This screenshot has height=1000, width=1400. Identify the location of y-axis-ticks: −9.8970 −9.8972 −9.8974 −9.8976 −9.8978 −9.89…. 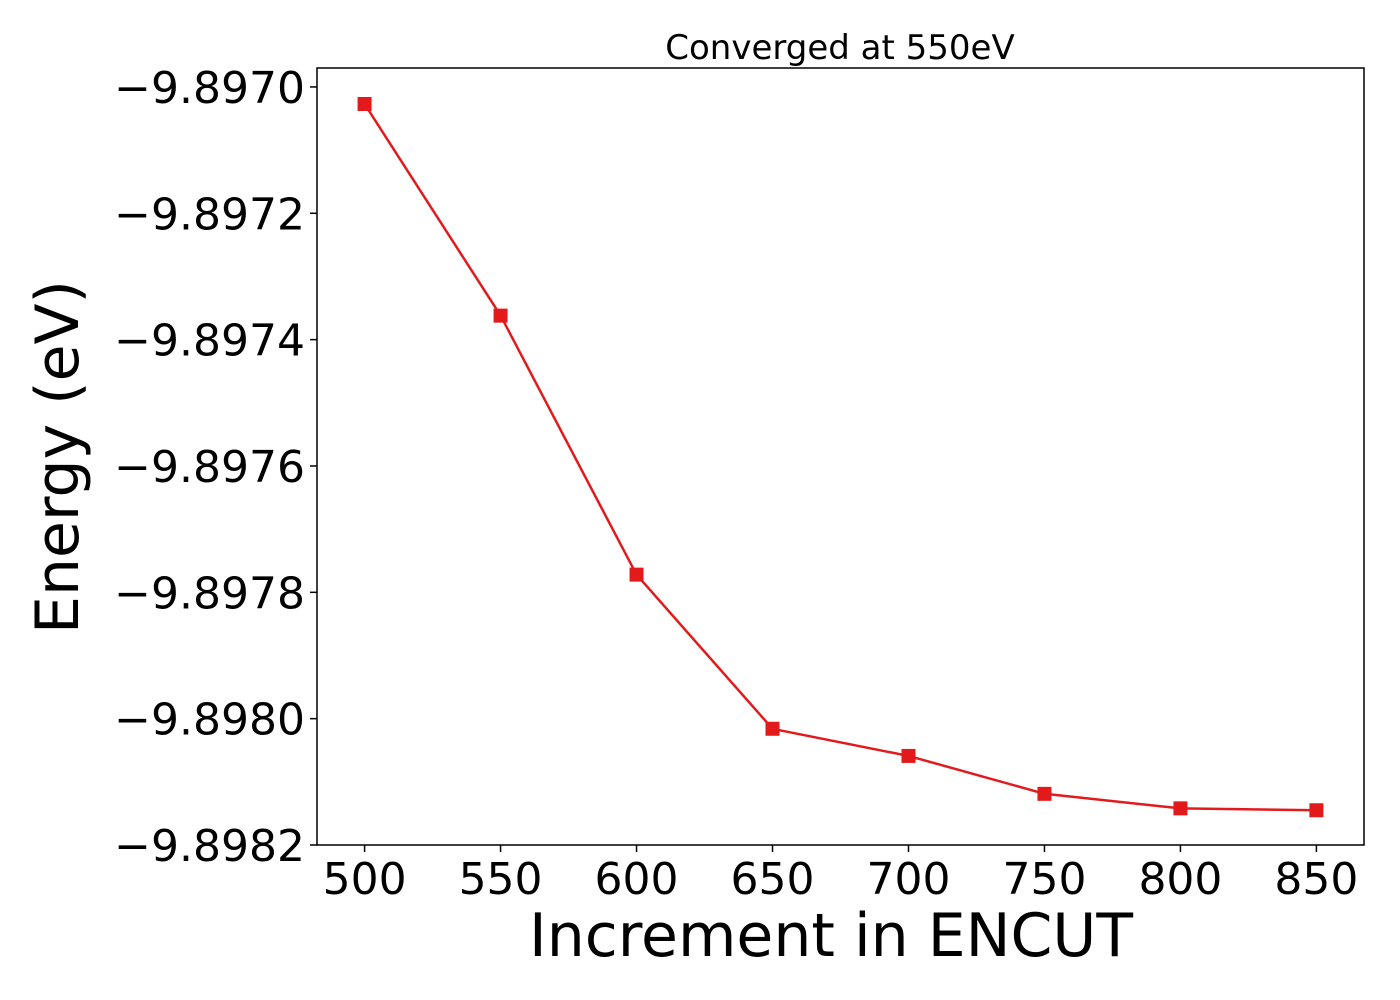
(215, 467).